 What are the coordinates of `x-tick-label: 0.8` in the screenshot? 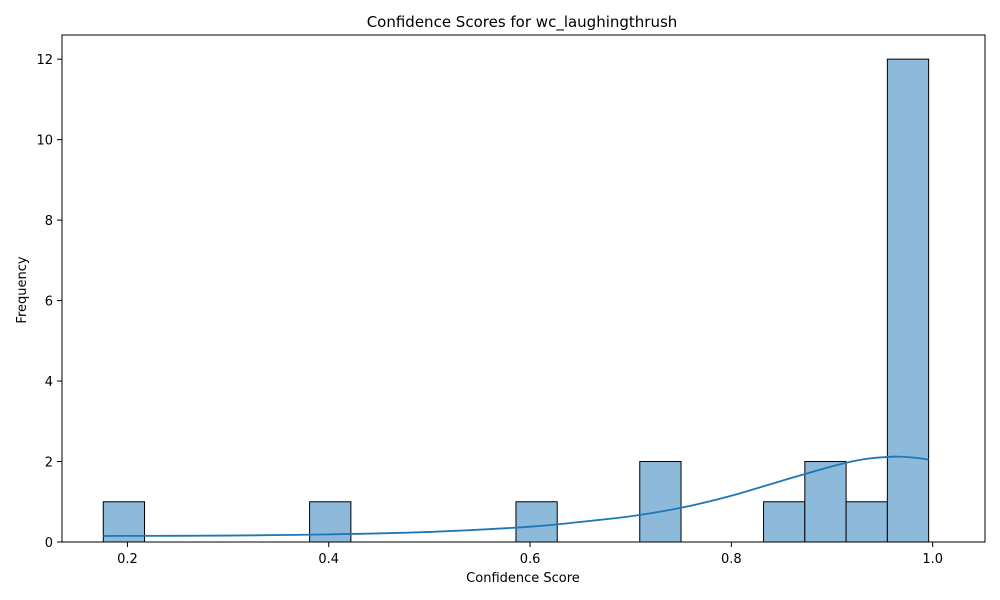 It's located at (731, 559).